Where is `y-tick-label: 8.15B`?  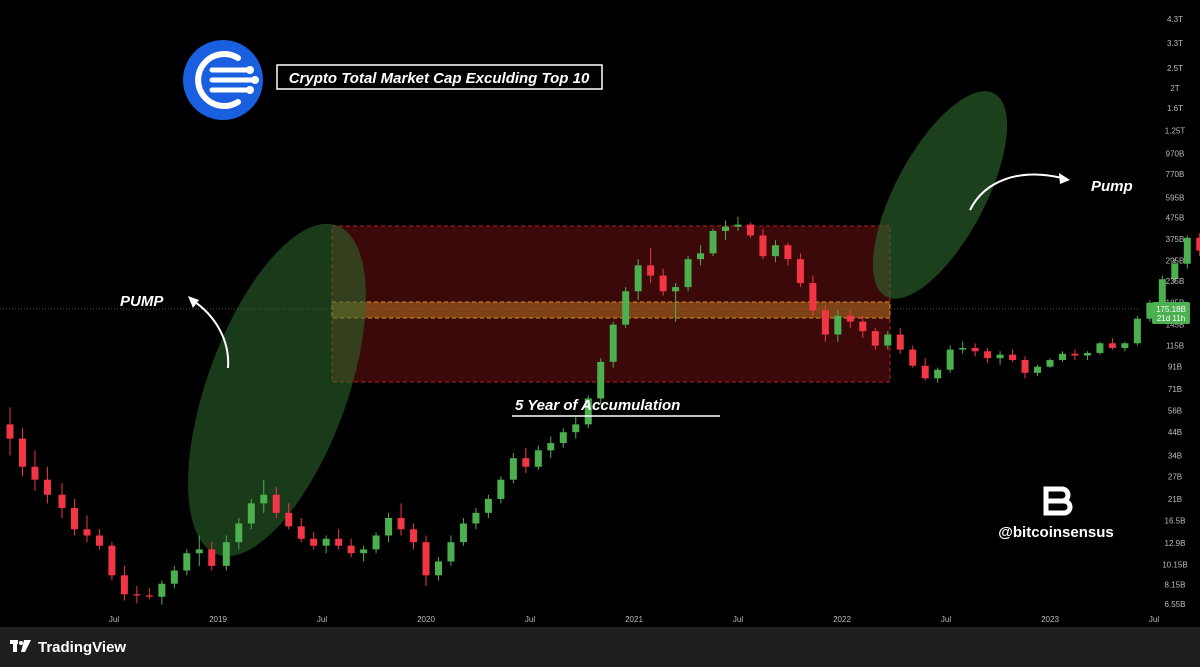 y-tick-label: 8.15B is located at coordinates (1175, 584).